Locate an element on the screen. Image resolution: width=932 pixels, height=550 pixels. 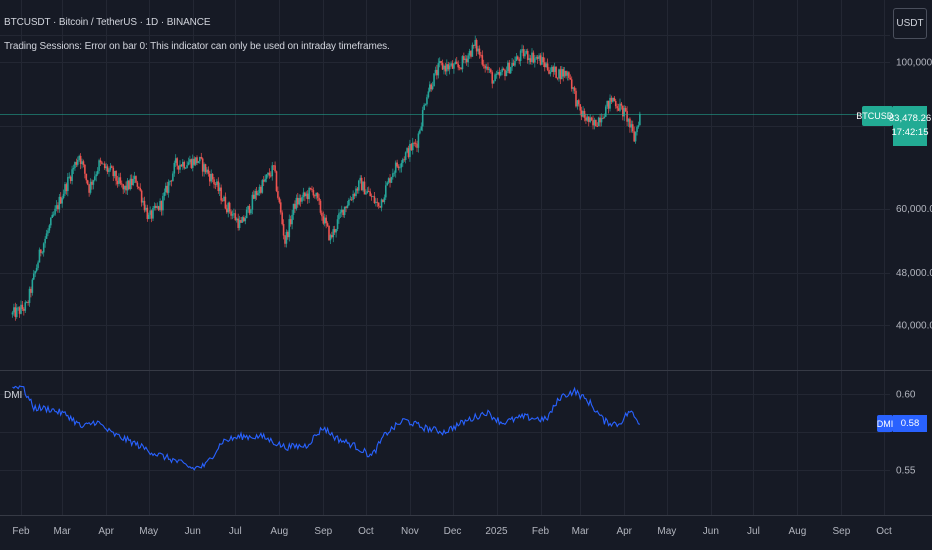
price-axis-label: 100,000.00 is located at coordinates (914, 63).